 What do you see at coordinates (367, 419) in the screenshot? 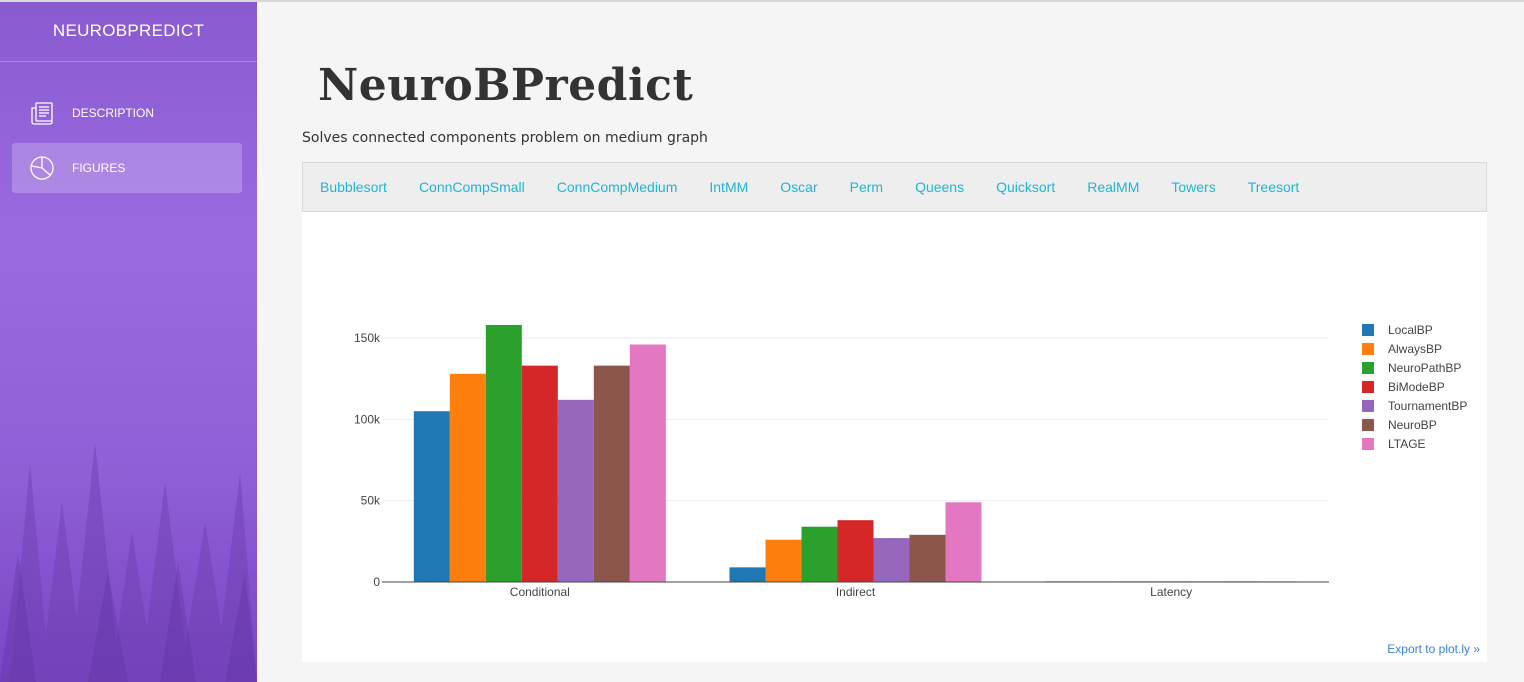
I see `y-tick-label: 100k` at bounding box center [367, 419].